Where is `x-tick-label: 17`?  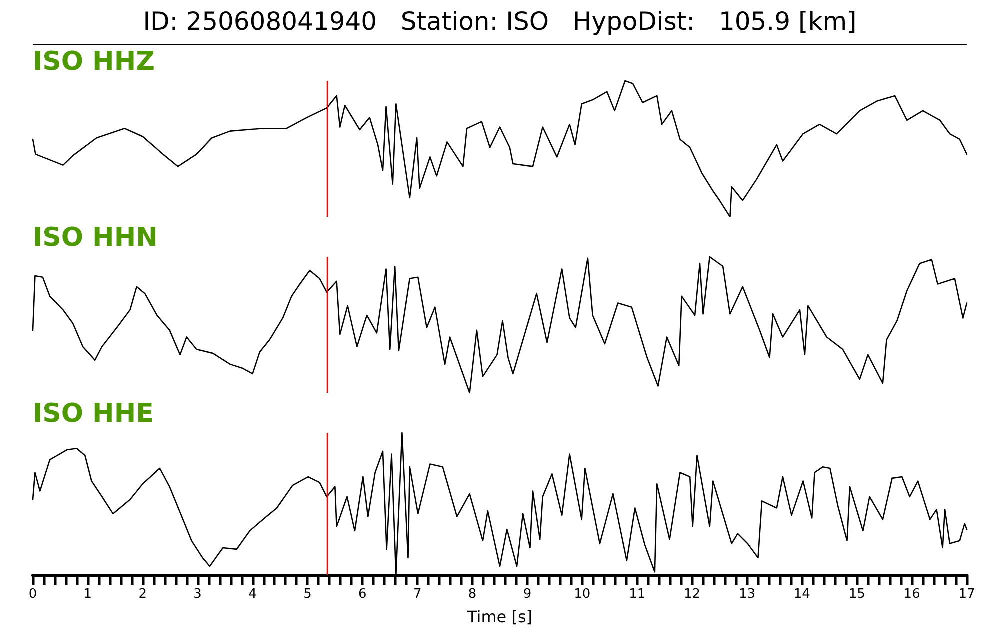
x-tick-label: 17 is located at coordinates (967, 594).